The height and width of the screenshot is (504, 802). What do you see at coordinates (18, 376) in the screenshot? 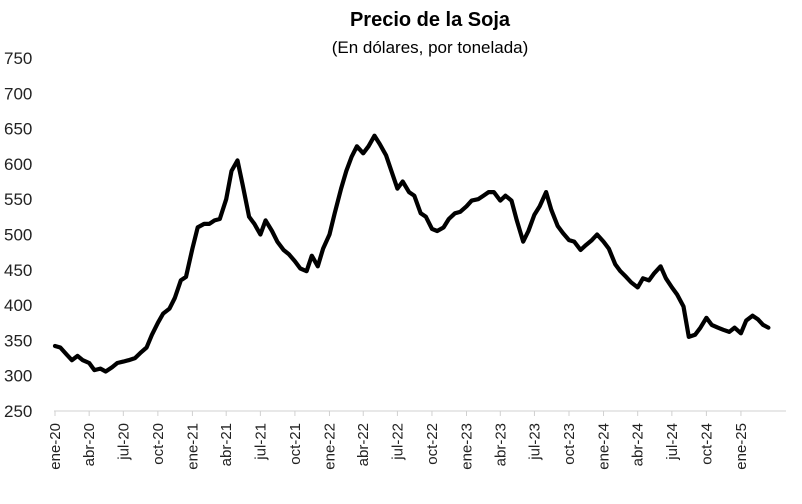
I see `y-tick-label: 300` at bounding box center [18, 376].